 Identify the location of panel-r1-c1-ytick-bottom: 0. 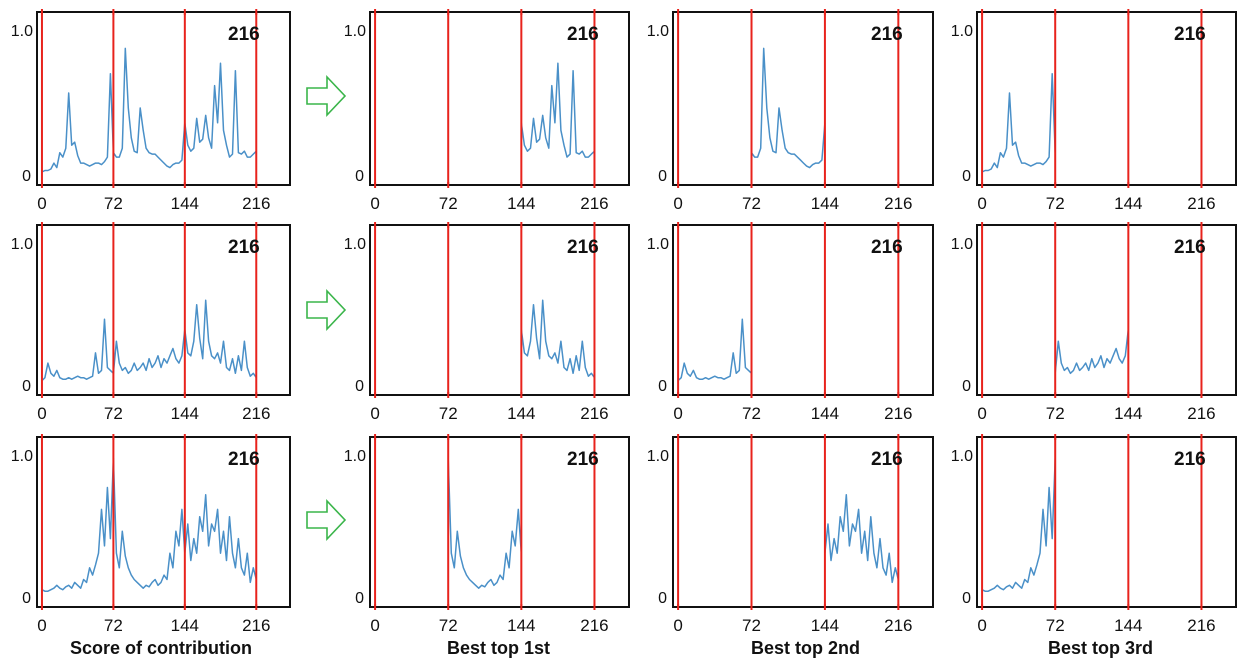
(359, 386).